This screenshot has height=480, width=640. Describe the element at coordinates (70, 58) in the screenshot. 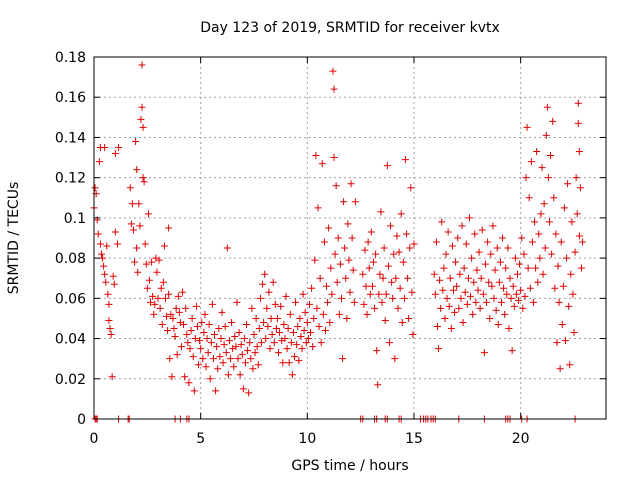

I see `y-tick-label: 0.18` at that location.